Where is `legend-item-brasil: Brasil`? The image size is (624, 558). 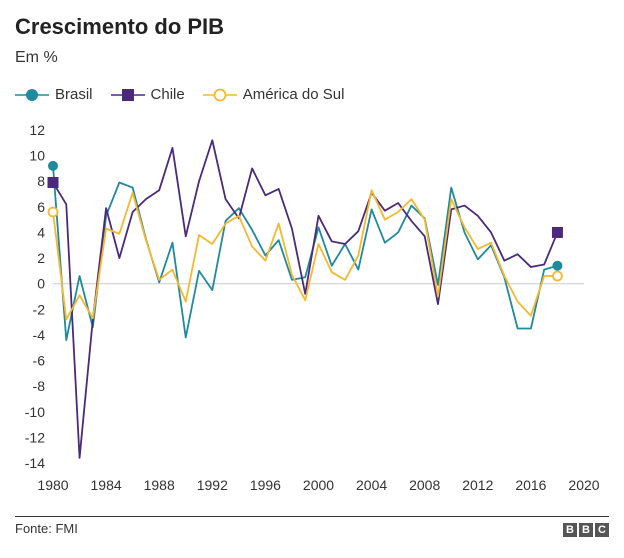
legend-item-brasil: Brasil is located at coordinates (54, 94).